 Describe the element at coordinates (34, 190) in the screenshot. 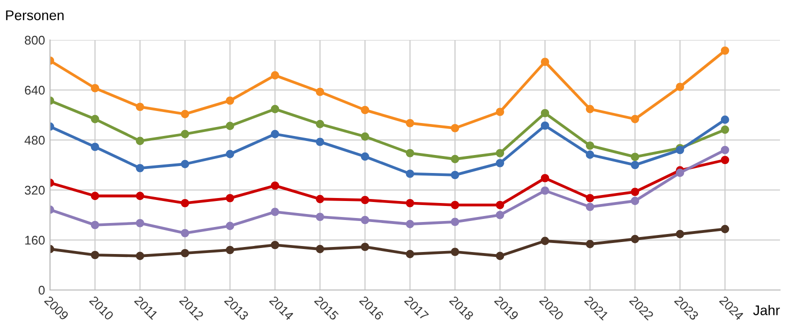

I see `y-tick-label: 320` at that location.